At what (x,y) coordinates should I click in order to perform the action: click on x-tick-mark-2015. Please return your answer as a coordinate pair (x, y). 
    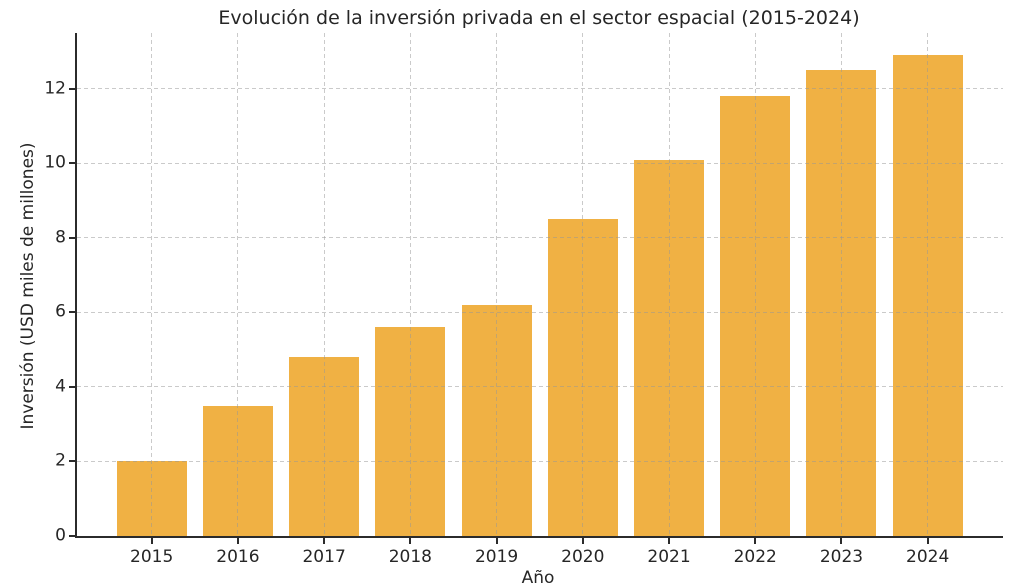
    Looking at the image, I should click on (151, 541).